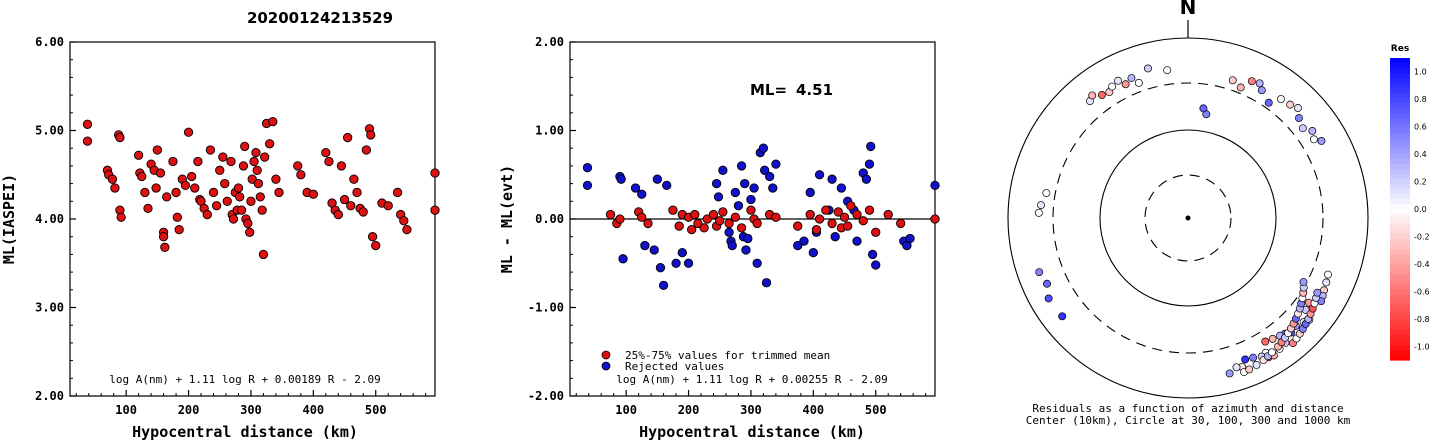  I want to click on y-tick-label: 0.00, so click(549, 219).